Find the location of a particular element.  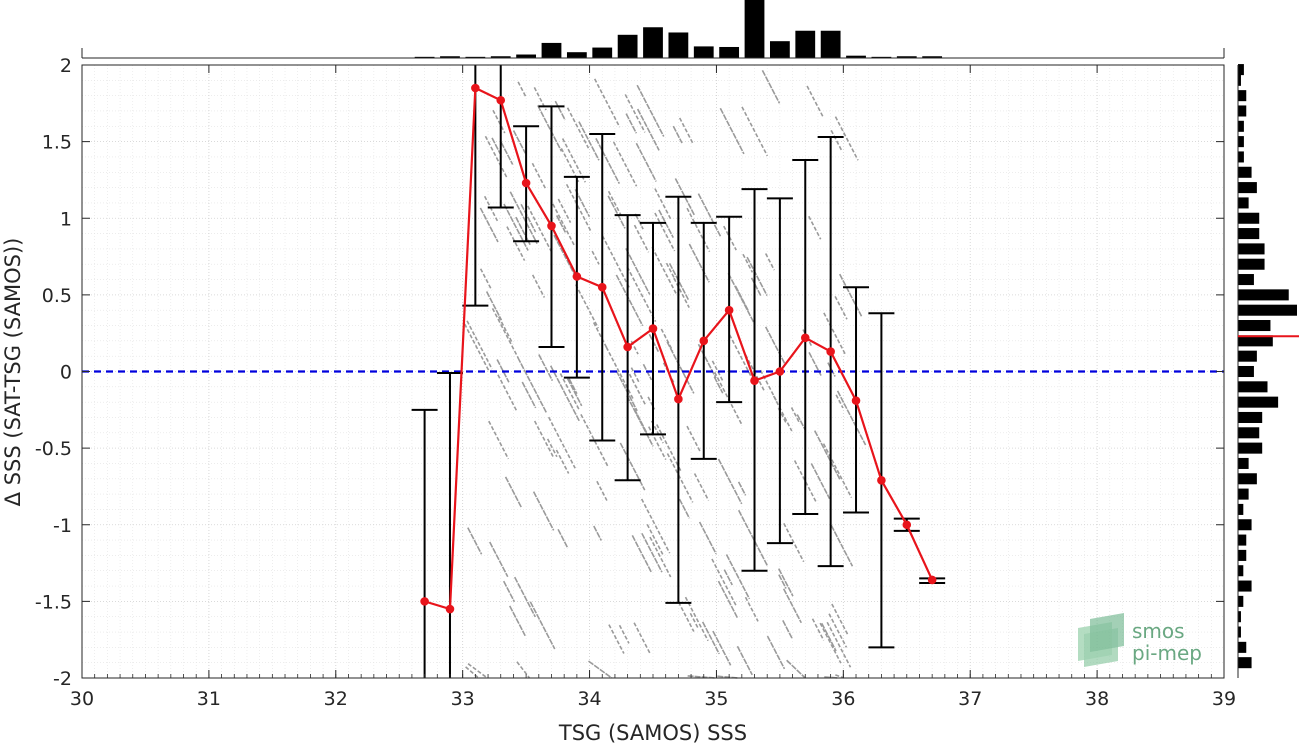

right-histogram is located at coordinates (1268, 371).